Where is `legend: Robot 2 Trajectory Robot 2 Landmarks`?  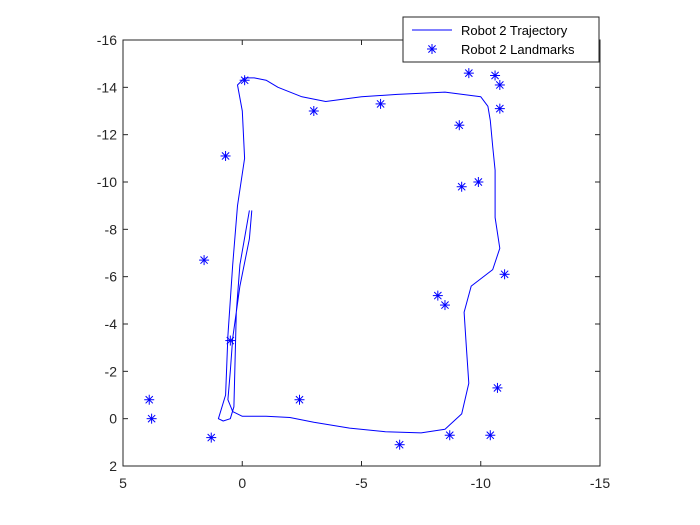
legend: Robot 2 Trajectory Robot 2 Landmarks is located at coordinates (501, 39).